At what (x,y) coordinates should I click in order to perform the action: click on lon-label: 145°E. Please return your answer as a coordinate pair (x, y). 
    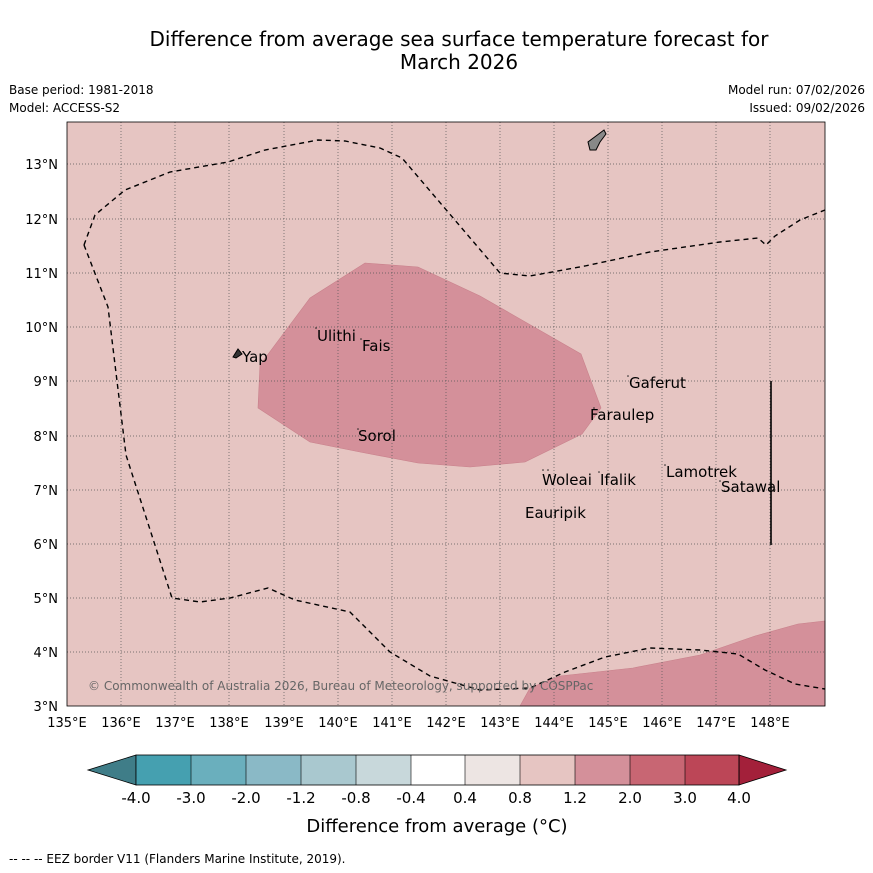
    Looking at the image, I should click on (608, 723).